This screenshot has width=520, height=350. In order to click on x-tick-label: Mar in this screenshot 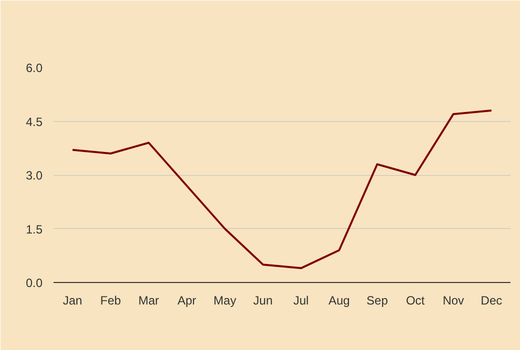, I will do `click(149, 301)`.